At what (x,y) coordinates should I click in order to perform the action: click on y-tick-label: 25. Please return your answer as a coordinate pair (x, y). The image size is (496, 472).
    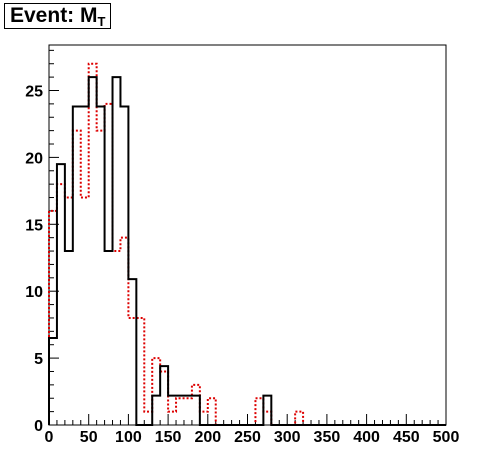
    Looking at the image, I should click on (34, 91).